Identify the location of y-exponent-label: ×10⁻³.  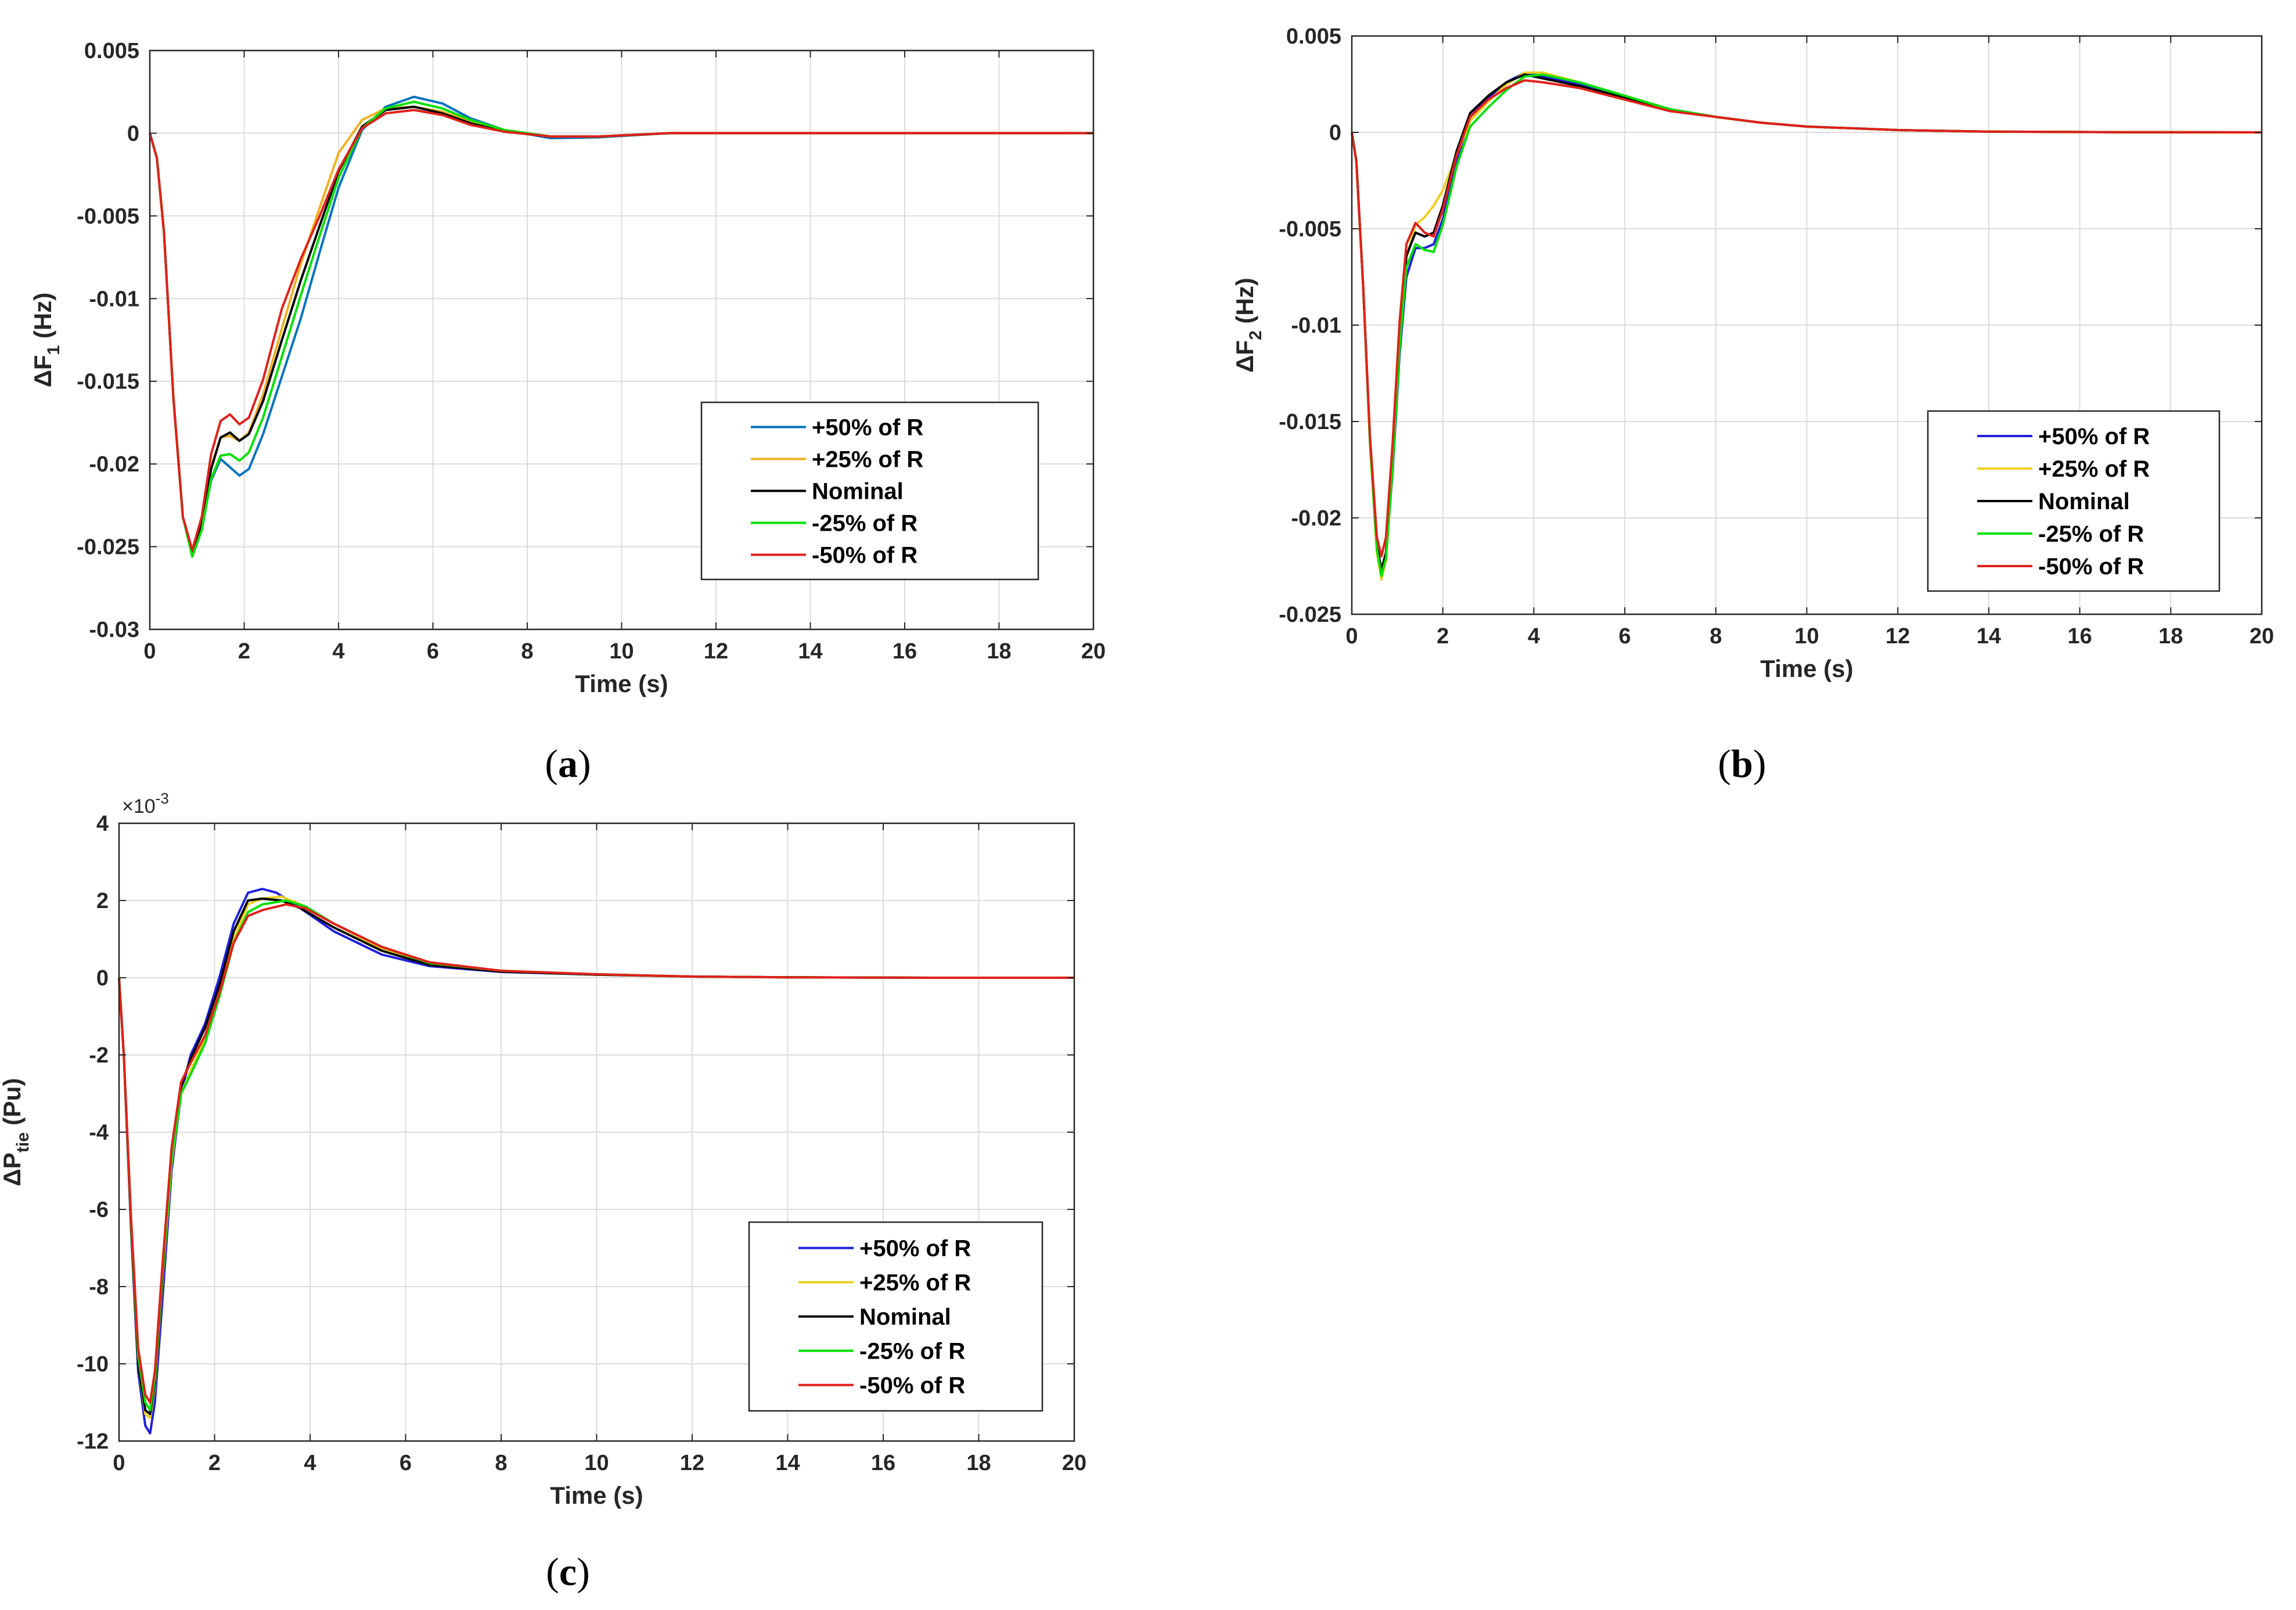
(145, 803).